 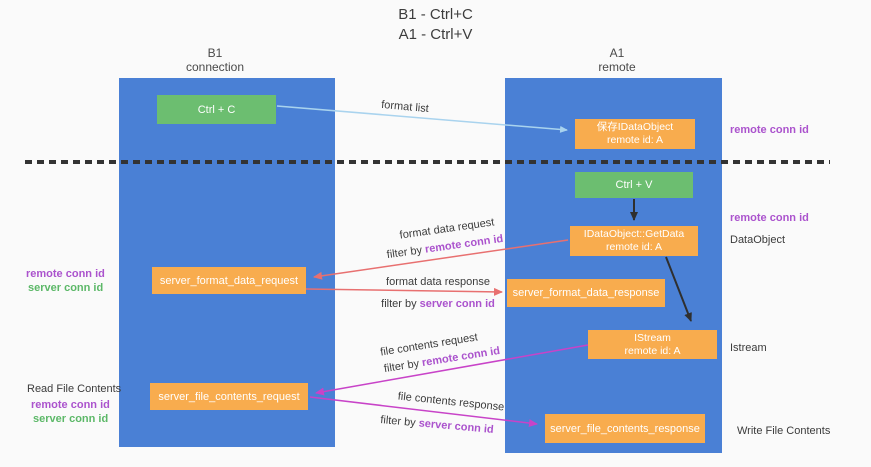 I want to click on label-format-data-response: format data response, so click(x=438, y=282).